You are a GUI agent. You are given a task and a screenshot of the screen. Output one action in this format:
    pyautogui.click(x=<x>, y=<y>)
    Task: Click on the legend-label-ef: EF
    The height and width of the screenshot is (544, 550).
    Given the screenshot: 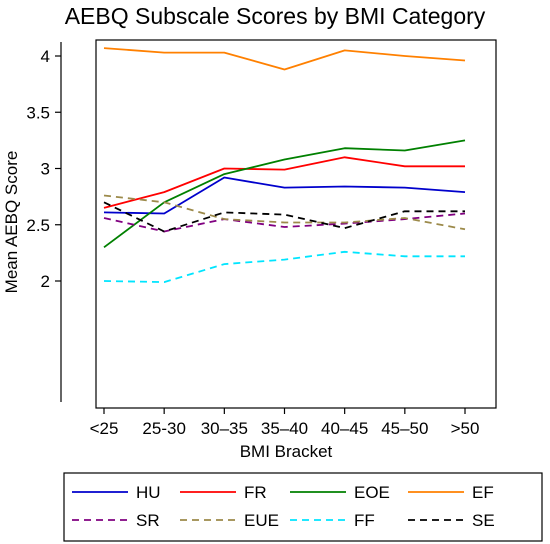 What is the action you would take?
    pyautogui.click(x=483, y=492)
    